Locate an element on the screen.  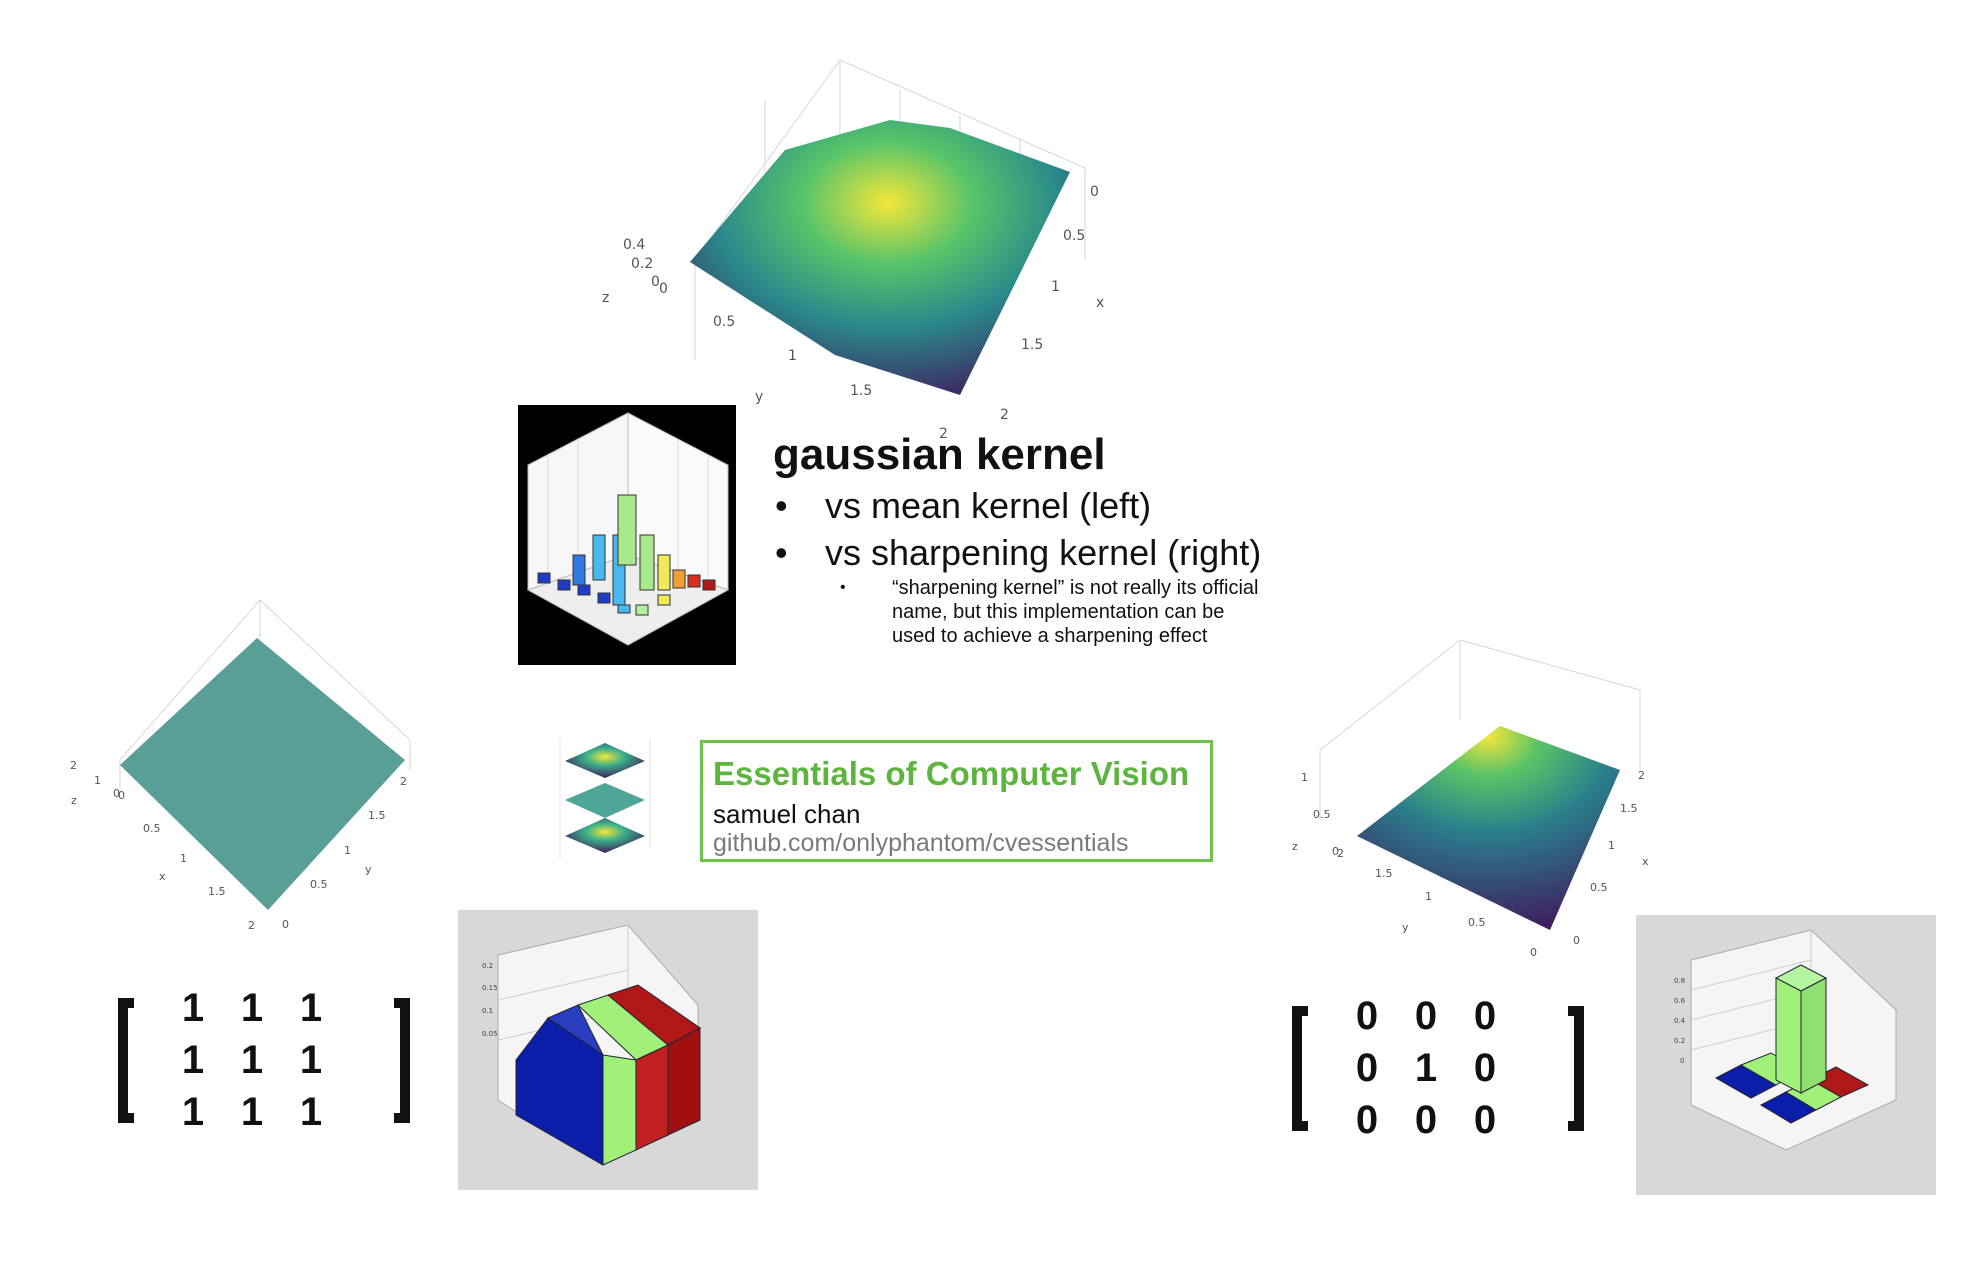
top-z-tick-2: 0 is located at coordinates (655, 282).